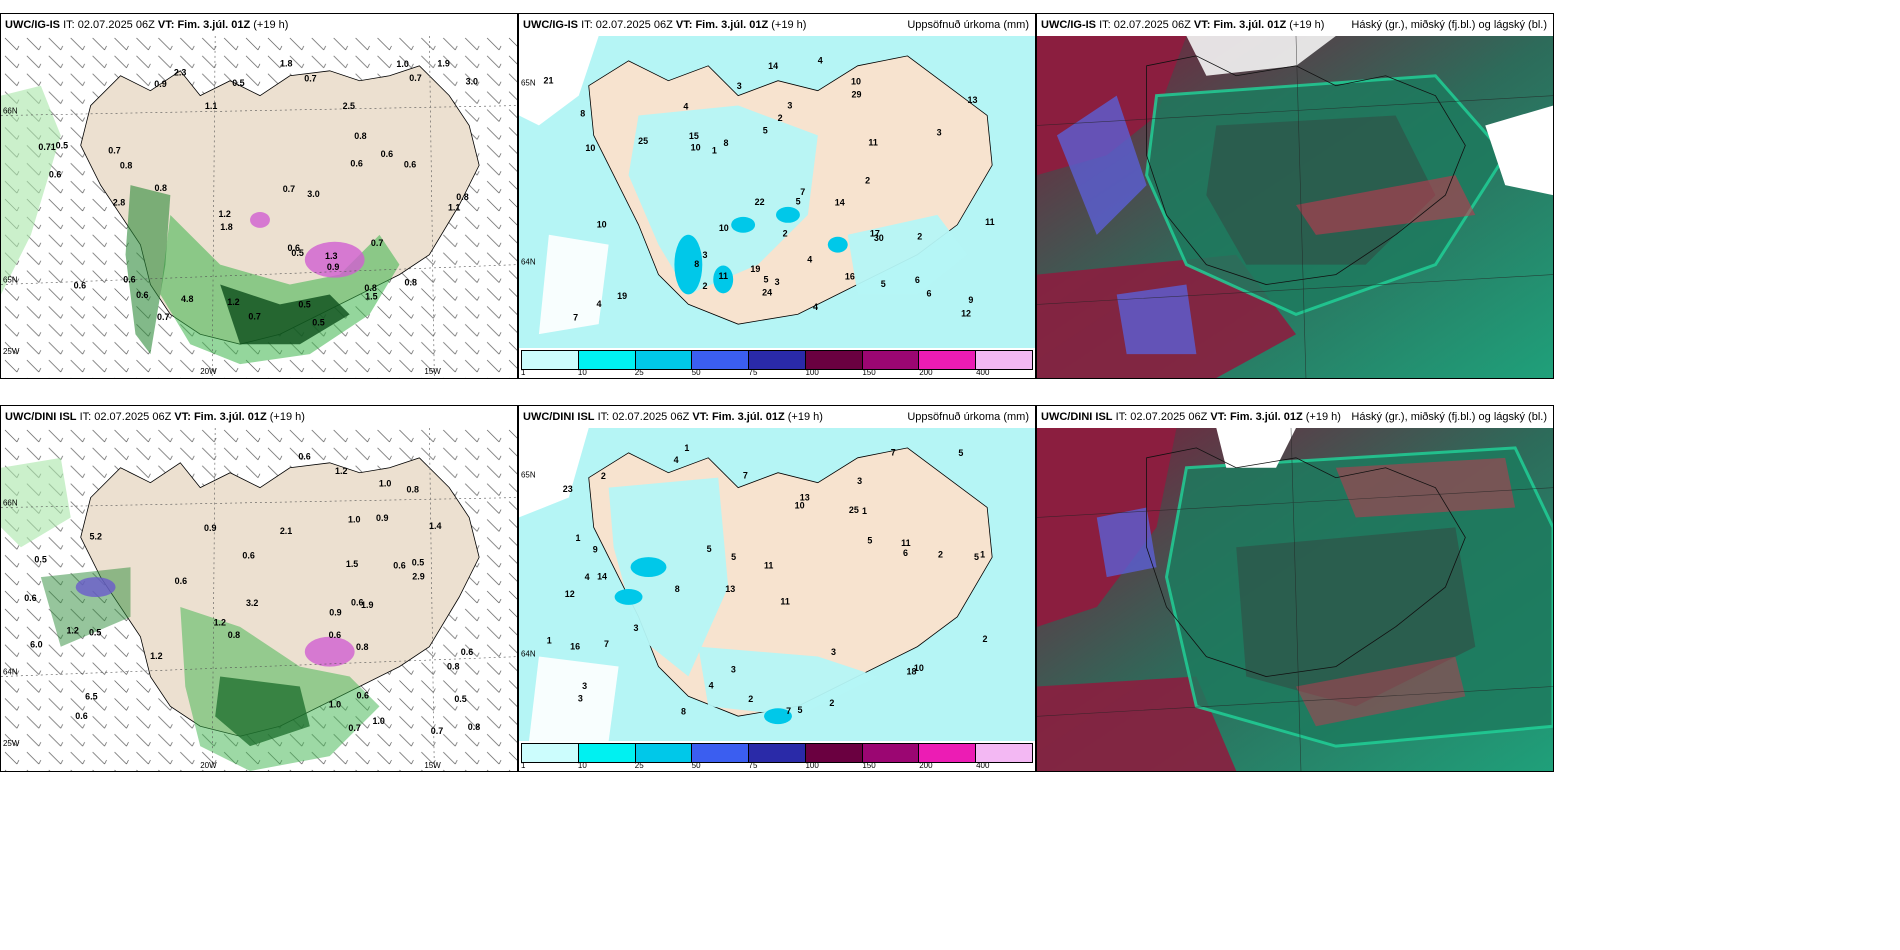 The image size is (1900, 950). Describe the element at coordinates (271, 25) in the screenshot. I see `lead-time: (+19 h)` at that location.